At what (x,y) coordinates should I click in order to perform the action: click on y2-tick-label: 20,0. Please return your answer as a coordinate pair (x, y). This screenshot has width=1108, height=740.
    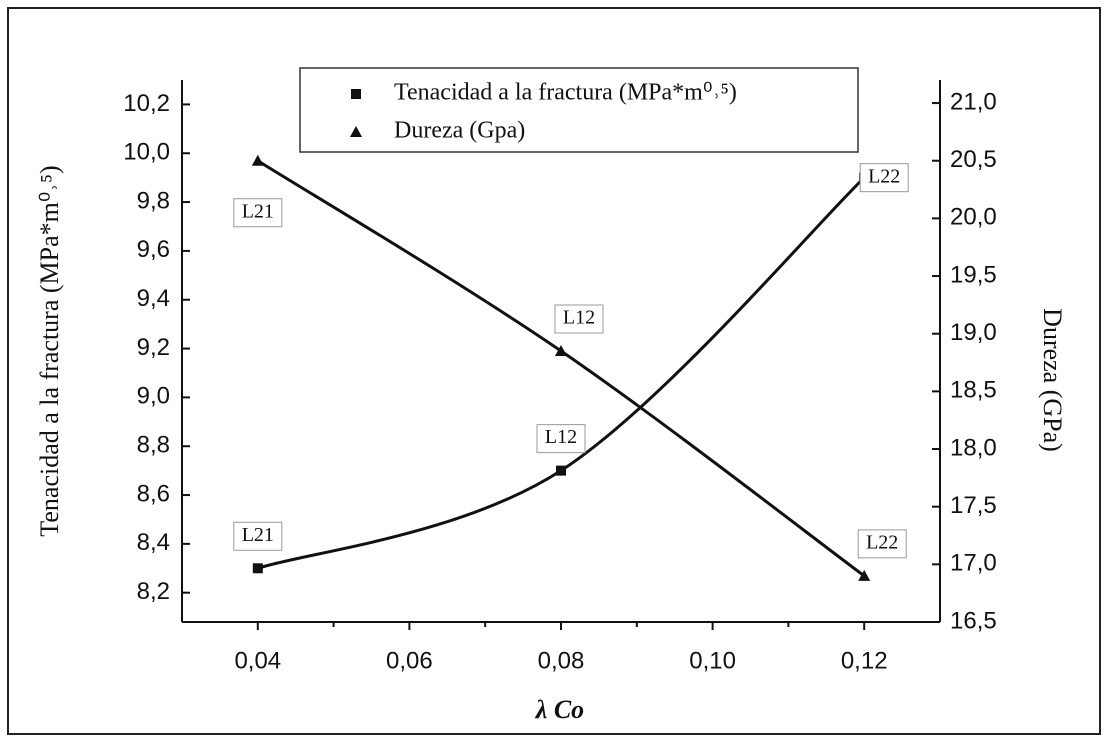
    Looking at the image, I should click on (973, 217).